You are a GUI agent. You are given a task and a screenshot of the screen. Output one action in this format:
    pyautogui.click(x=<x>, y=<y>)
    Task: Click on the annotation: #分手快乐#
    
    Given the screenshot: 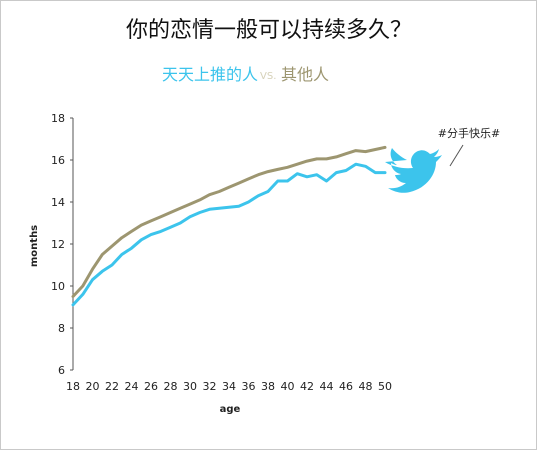 What is the action you would take?
    pyautogui.click(x=442, y=159)
    